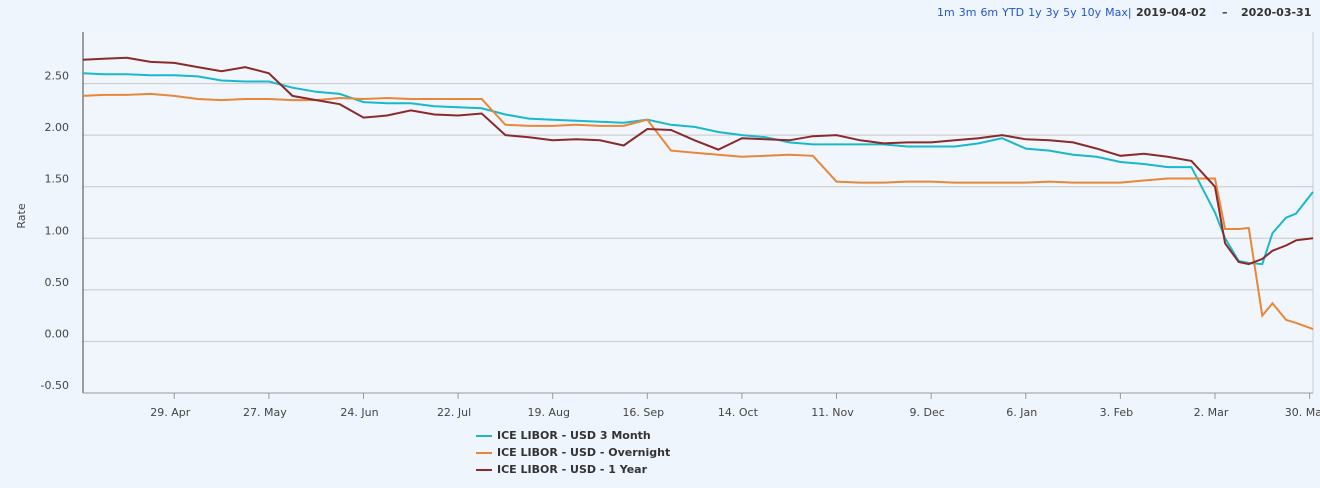  What do you see at coordinates (1302, 412) in the screenshot?
I see `x-tick-label: 30. Mar` at bounding box center [1302, 412].